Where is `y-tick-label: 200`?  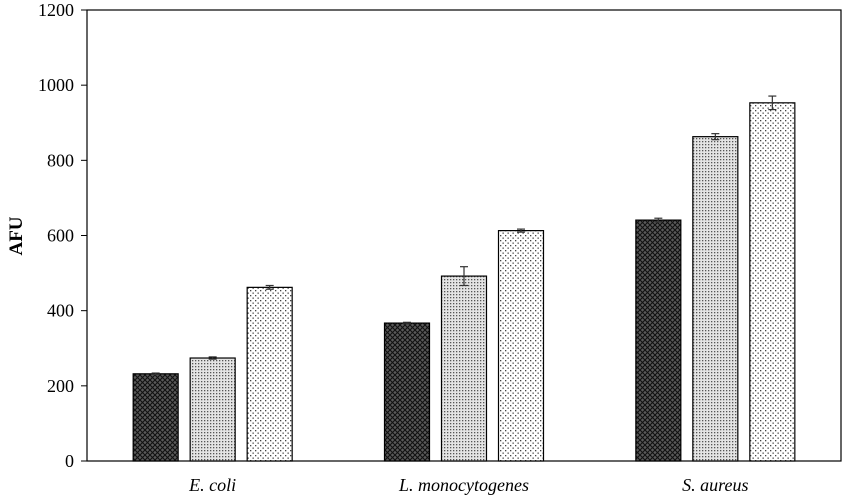
y-tick-label: 200 is located at coordinates (60, 386).